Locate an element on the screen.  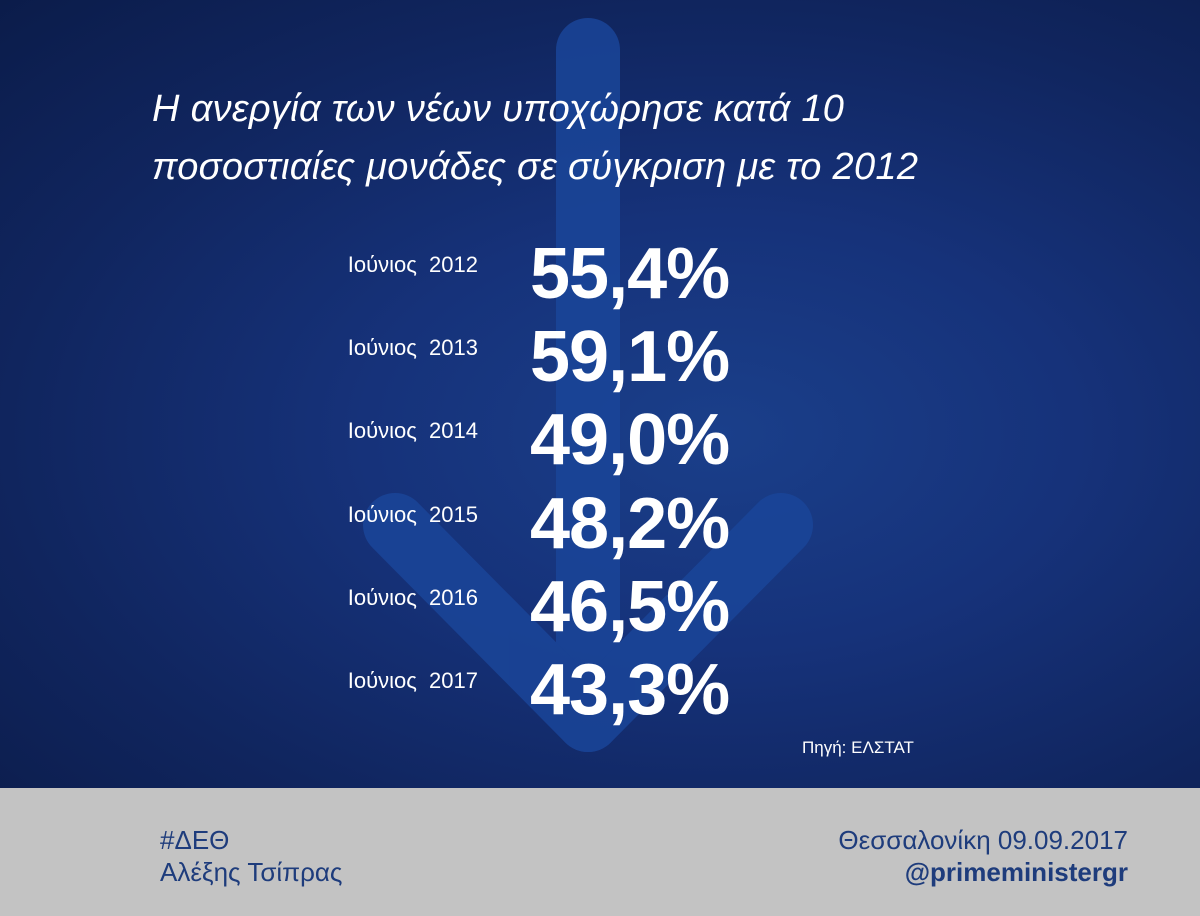
row-label: Ιούνιος 2015 is located at coordinates (412, 514).